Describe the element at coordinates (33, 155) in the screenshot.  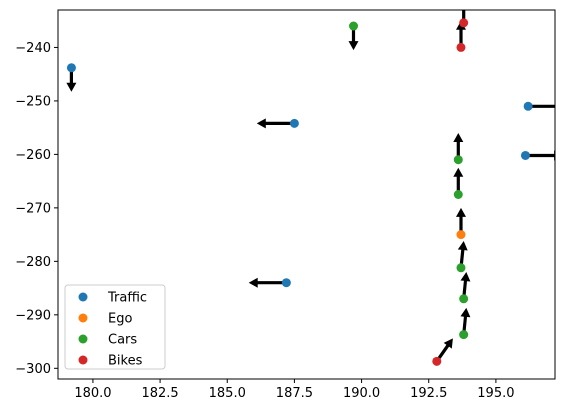
I see `y-tick-label: −260` at that location.